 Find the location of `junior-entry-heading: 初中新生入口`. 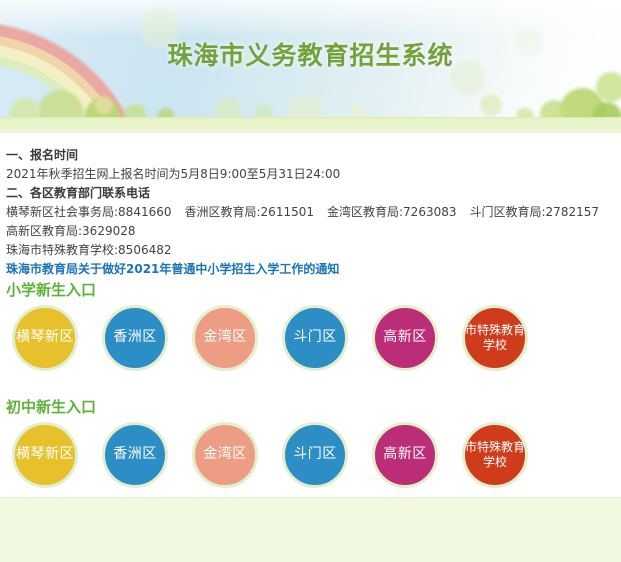

junior-entry-heading: 初中新生入口 is located at coordinates (51, 407).